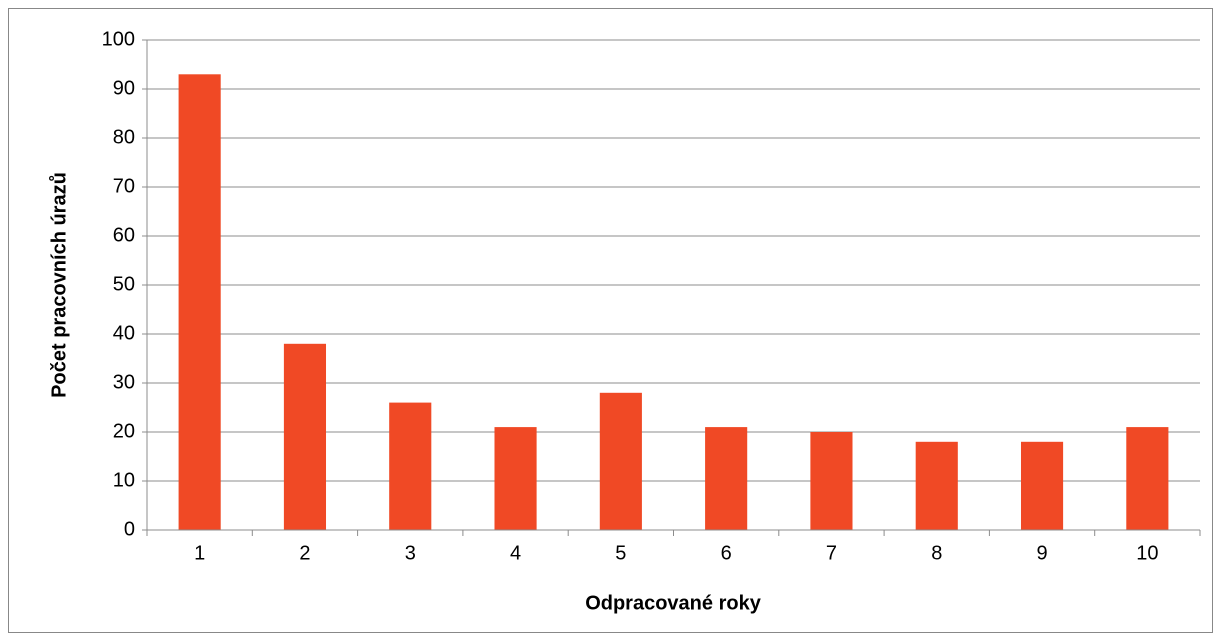  Describe the element at coordinates (124, 382) in the screenshot. I see `y-tick-label: 30` at that location.